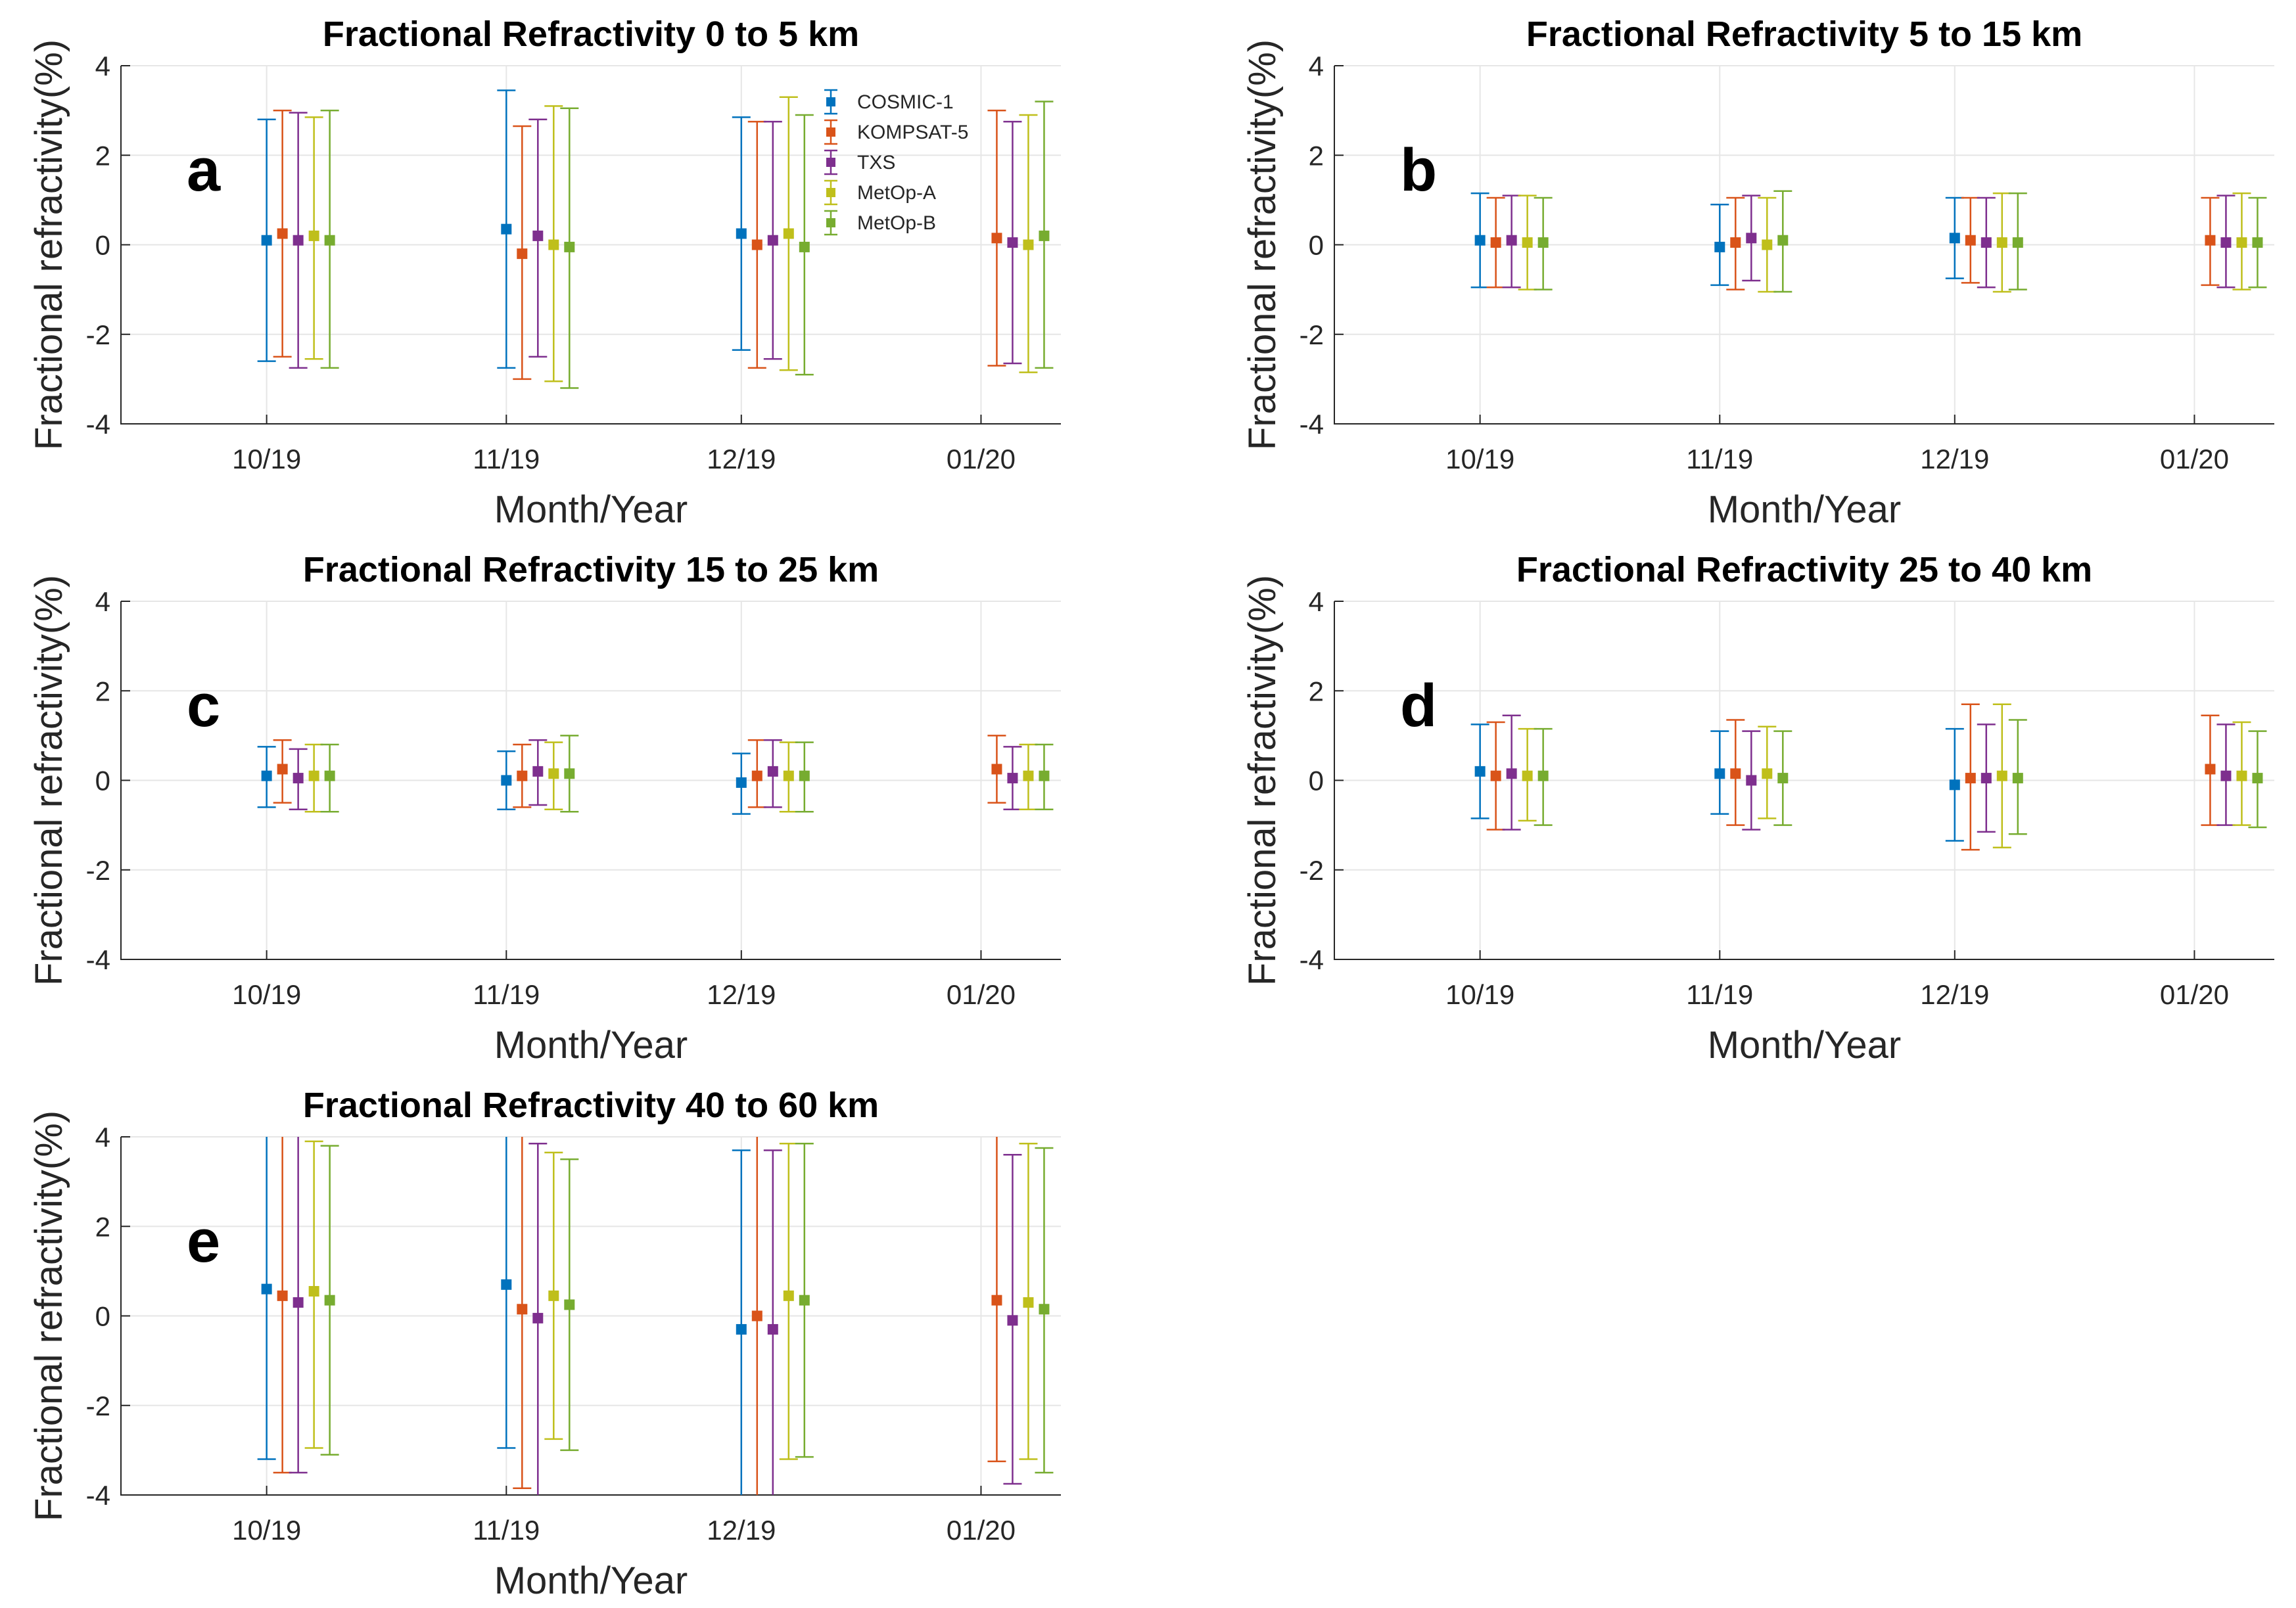 This screenshot has height=1608, width=2296. What do you see at coordinates (591, 34) in the screenshot?
I see `panel-title: Fractional Refractivity 0 to 5 km` at bounding box center [591, 34].